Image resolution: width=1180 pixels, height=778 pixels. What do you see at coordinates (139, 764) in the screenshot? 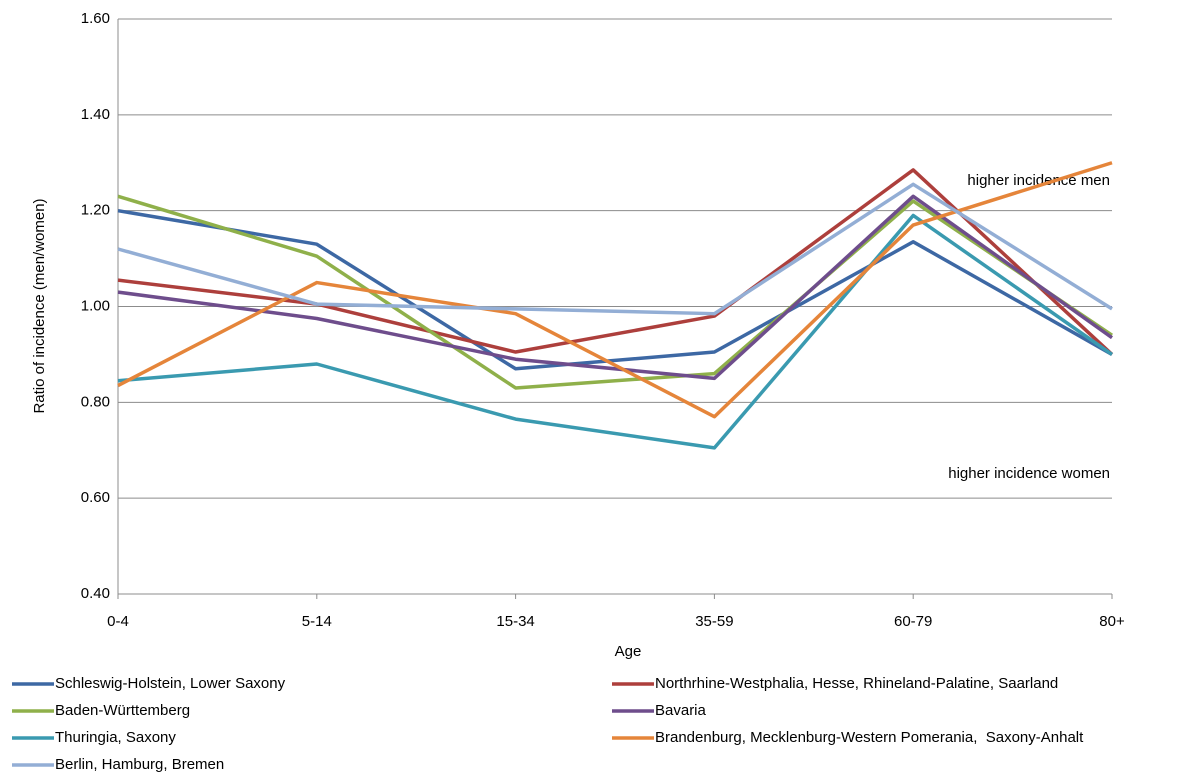
I see `legend-label: Berlin, Hamburg, Bremen` at bounding box center [139, 764].